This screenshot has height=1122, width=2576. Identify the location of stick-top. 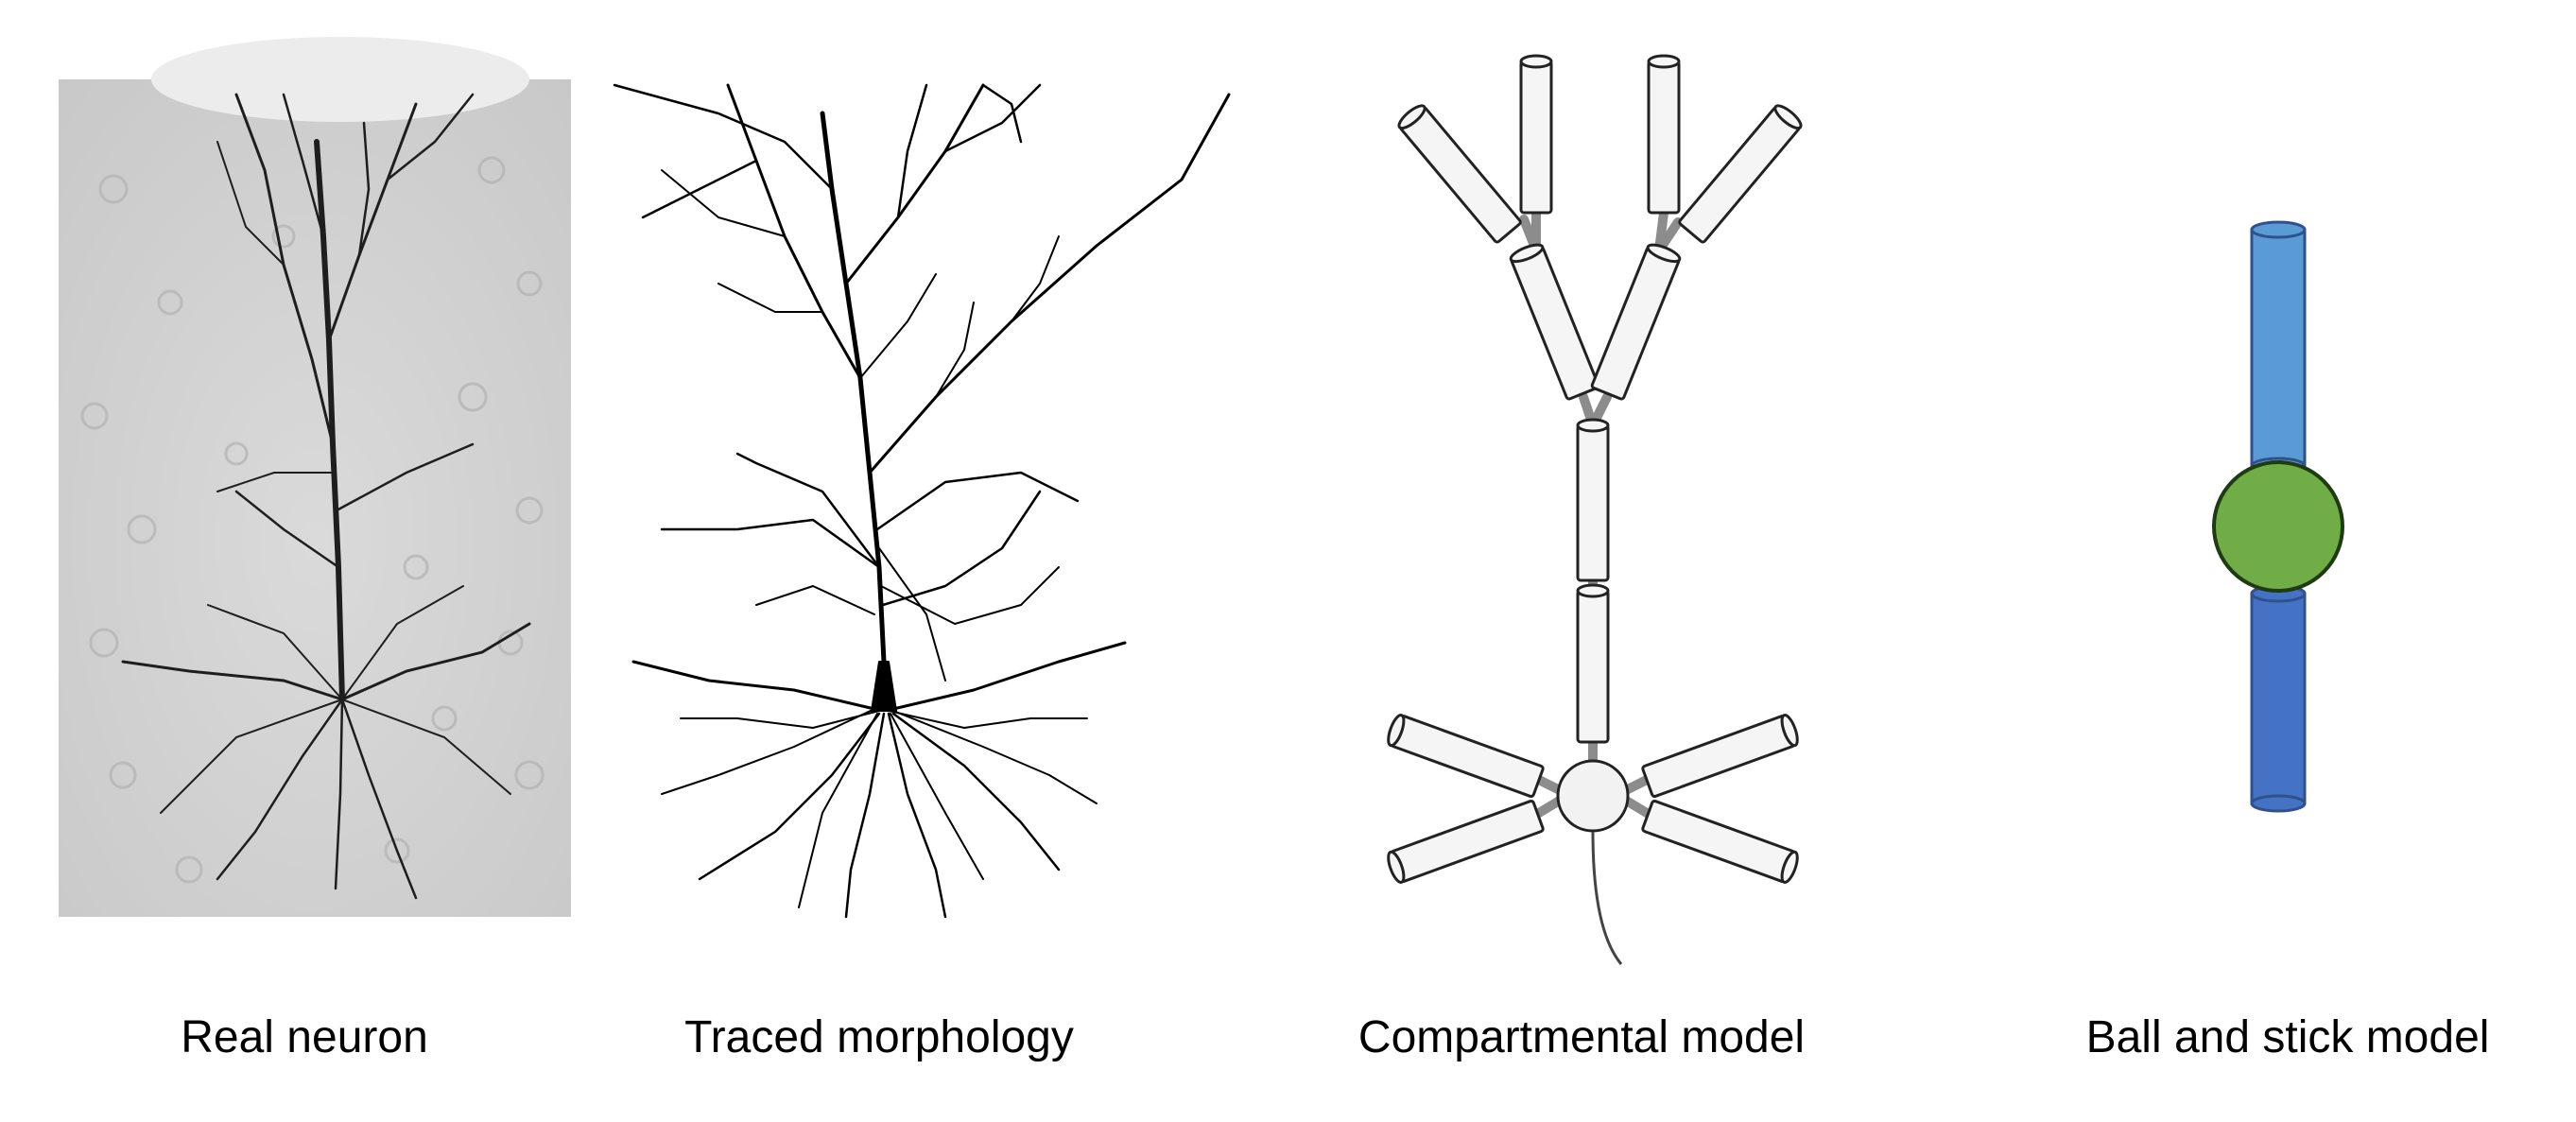
(2278, 347).